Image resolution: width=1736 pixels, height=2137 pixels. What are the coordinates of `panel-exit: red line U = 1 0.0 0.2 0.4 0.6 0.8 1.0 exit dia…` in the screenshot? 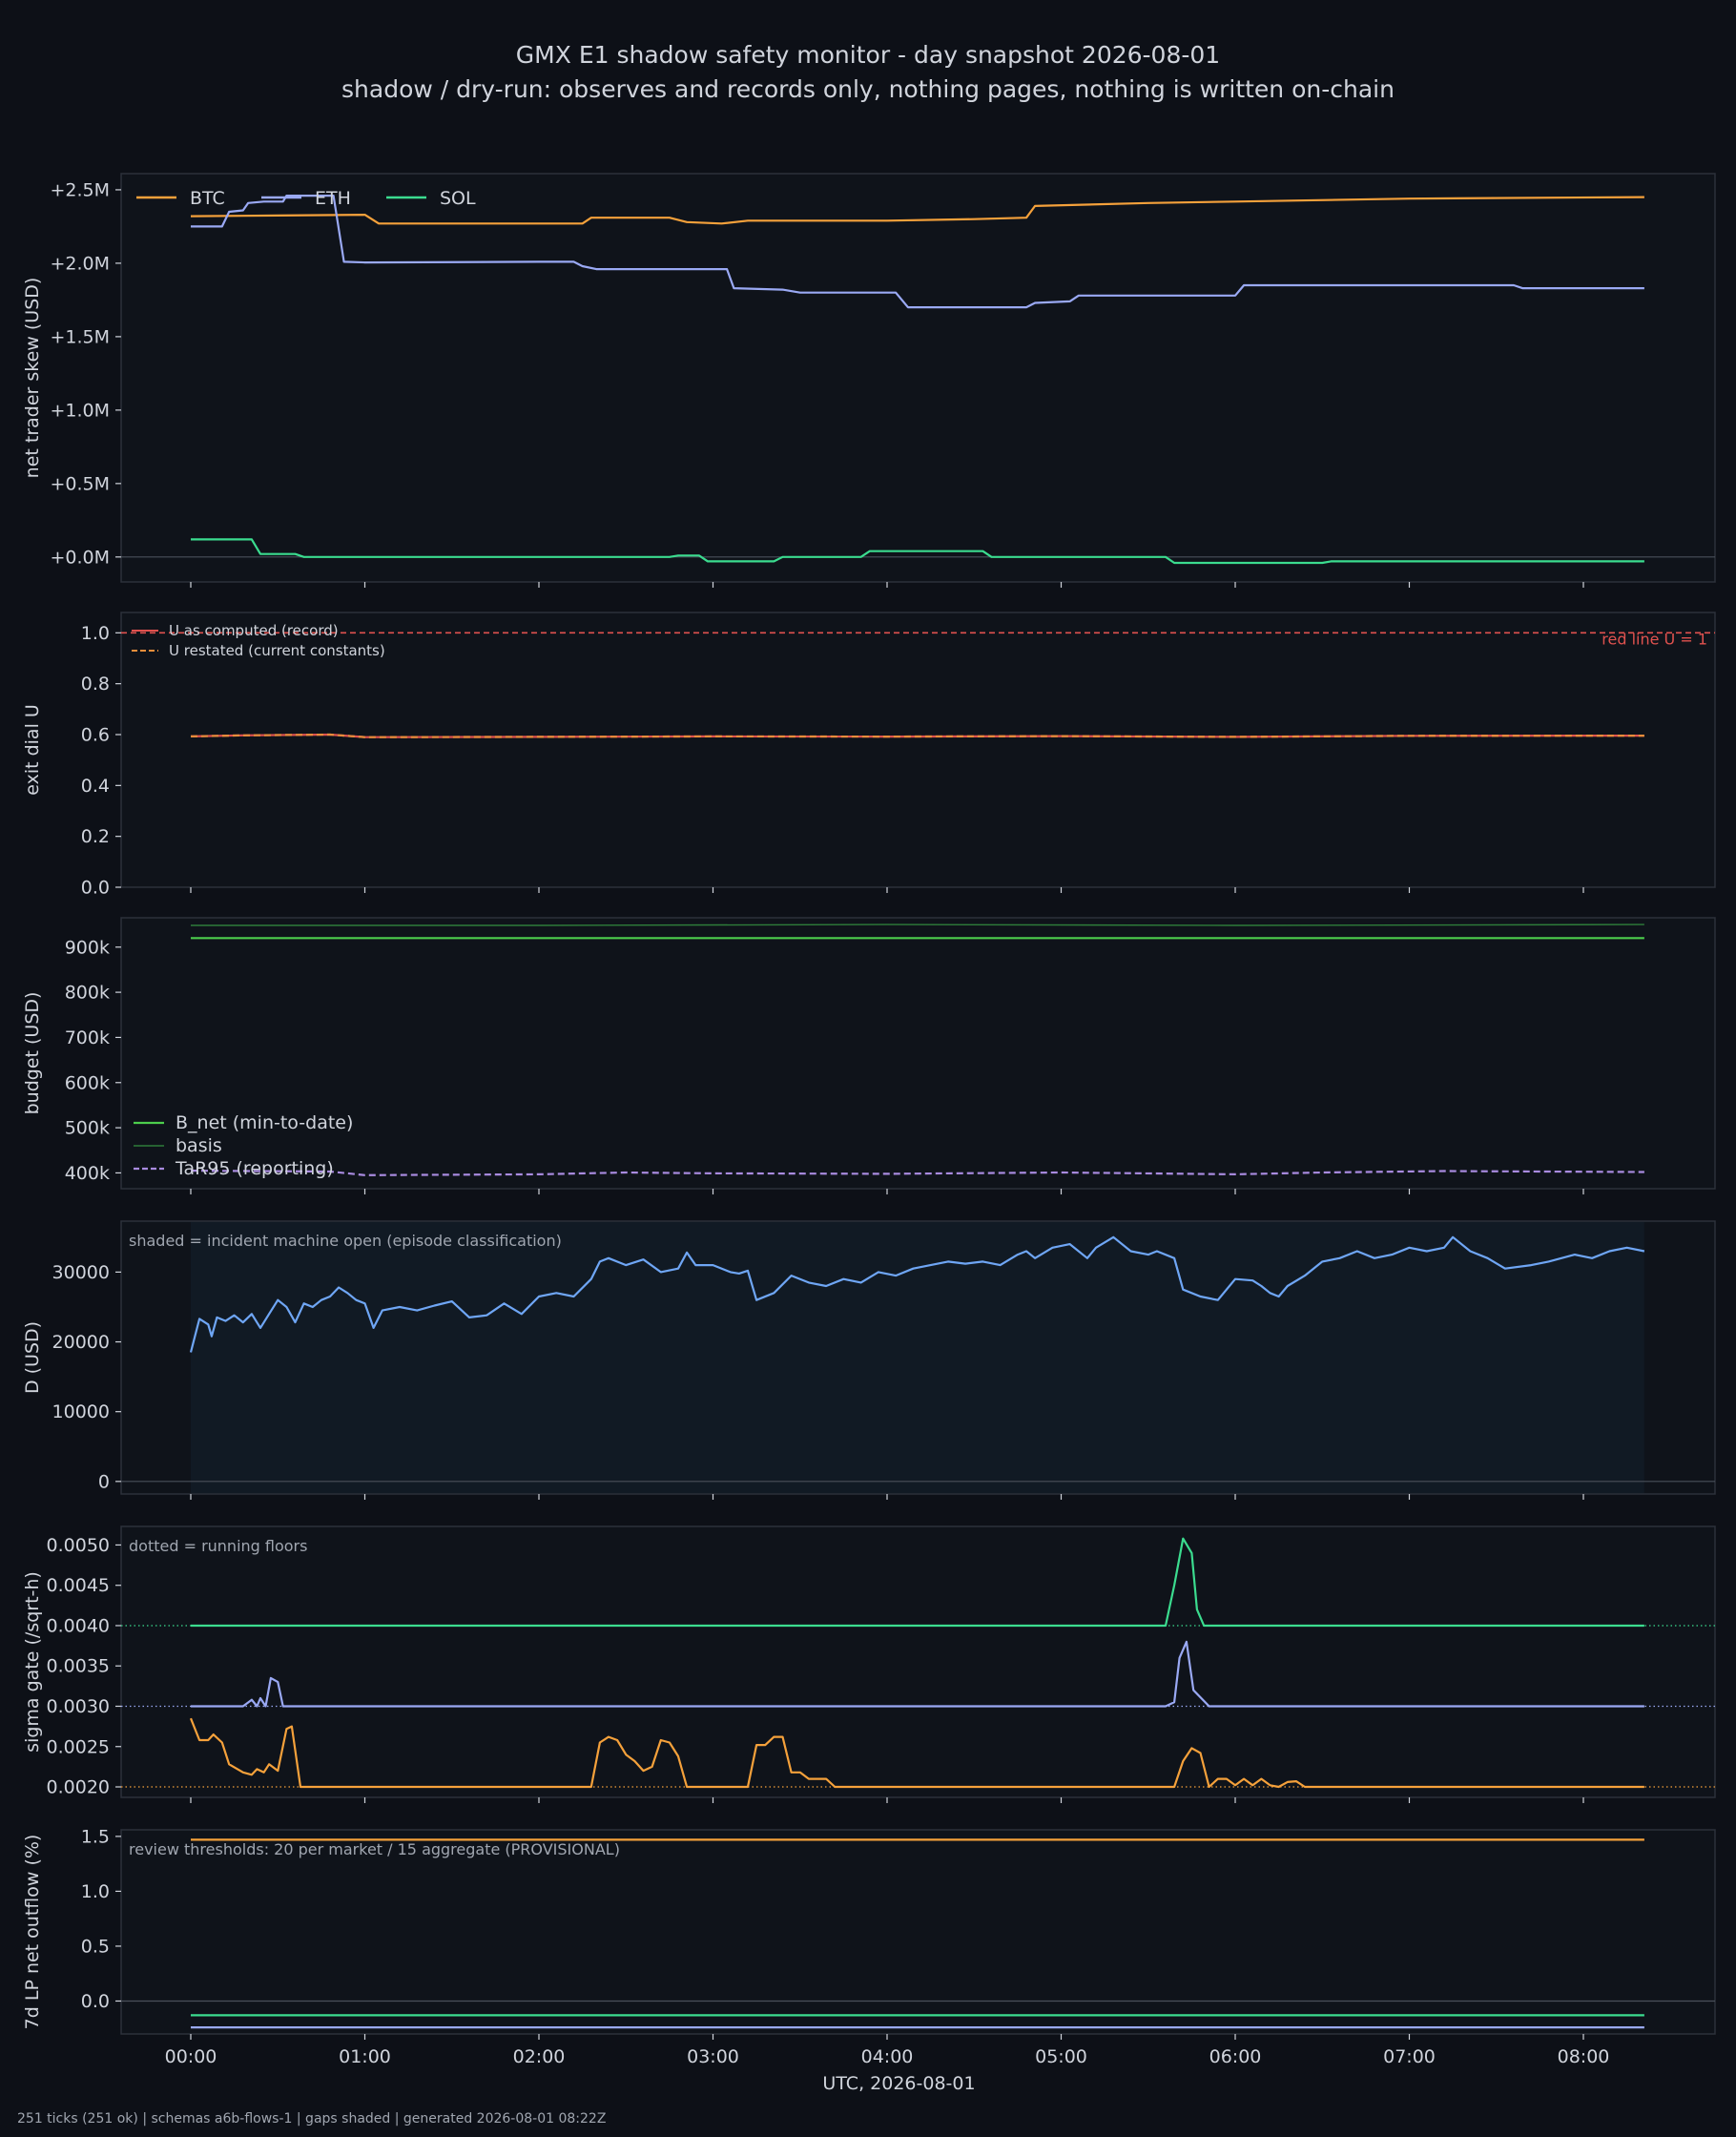 It's located at (869, 755).